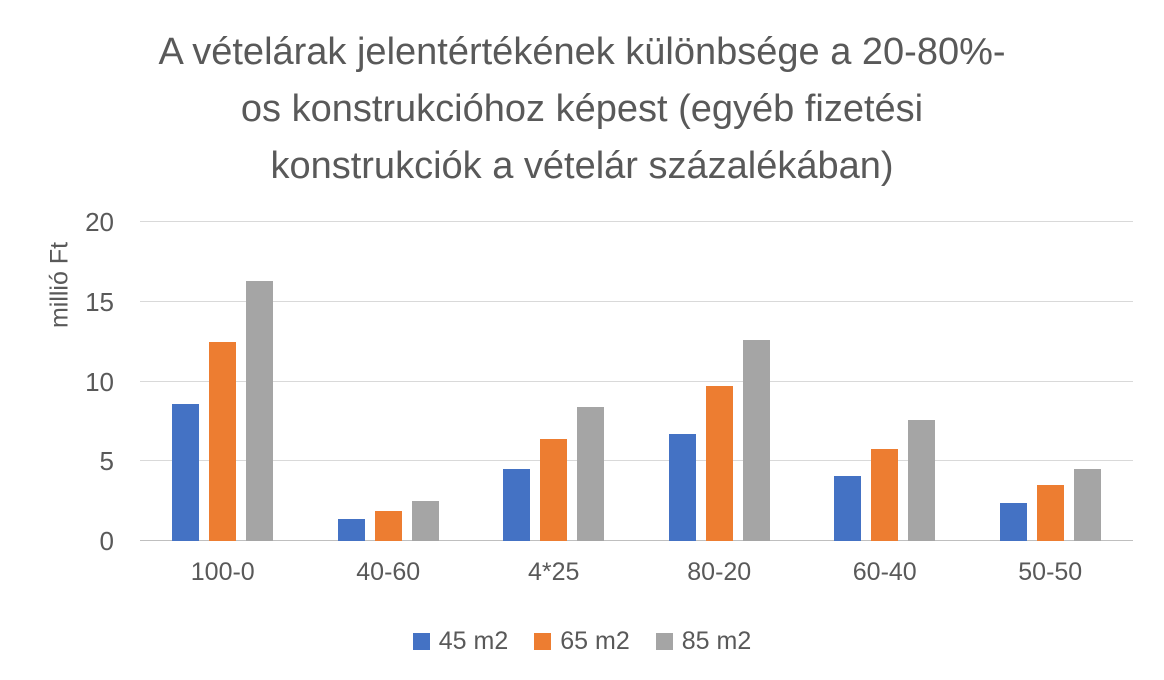  What do you see at coordinates (388, 572) in the screenshot?
I see `x-category-label: 40-60` at bounding box center [388, 572].